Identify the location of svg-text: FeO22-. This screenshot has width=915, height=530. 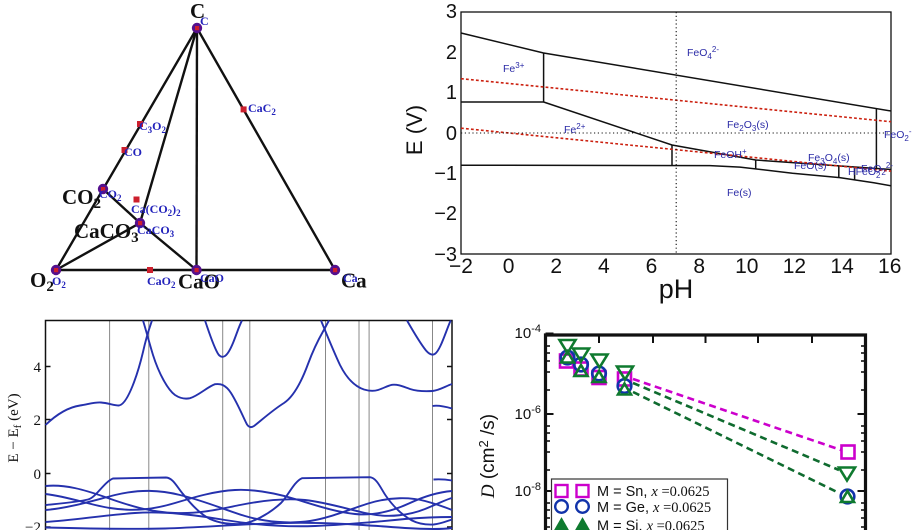
(877, 169).